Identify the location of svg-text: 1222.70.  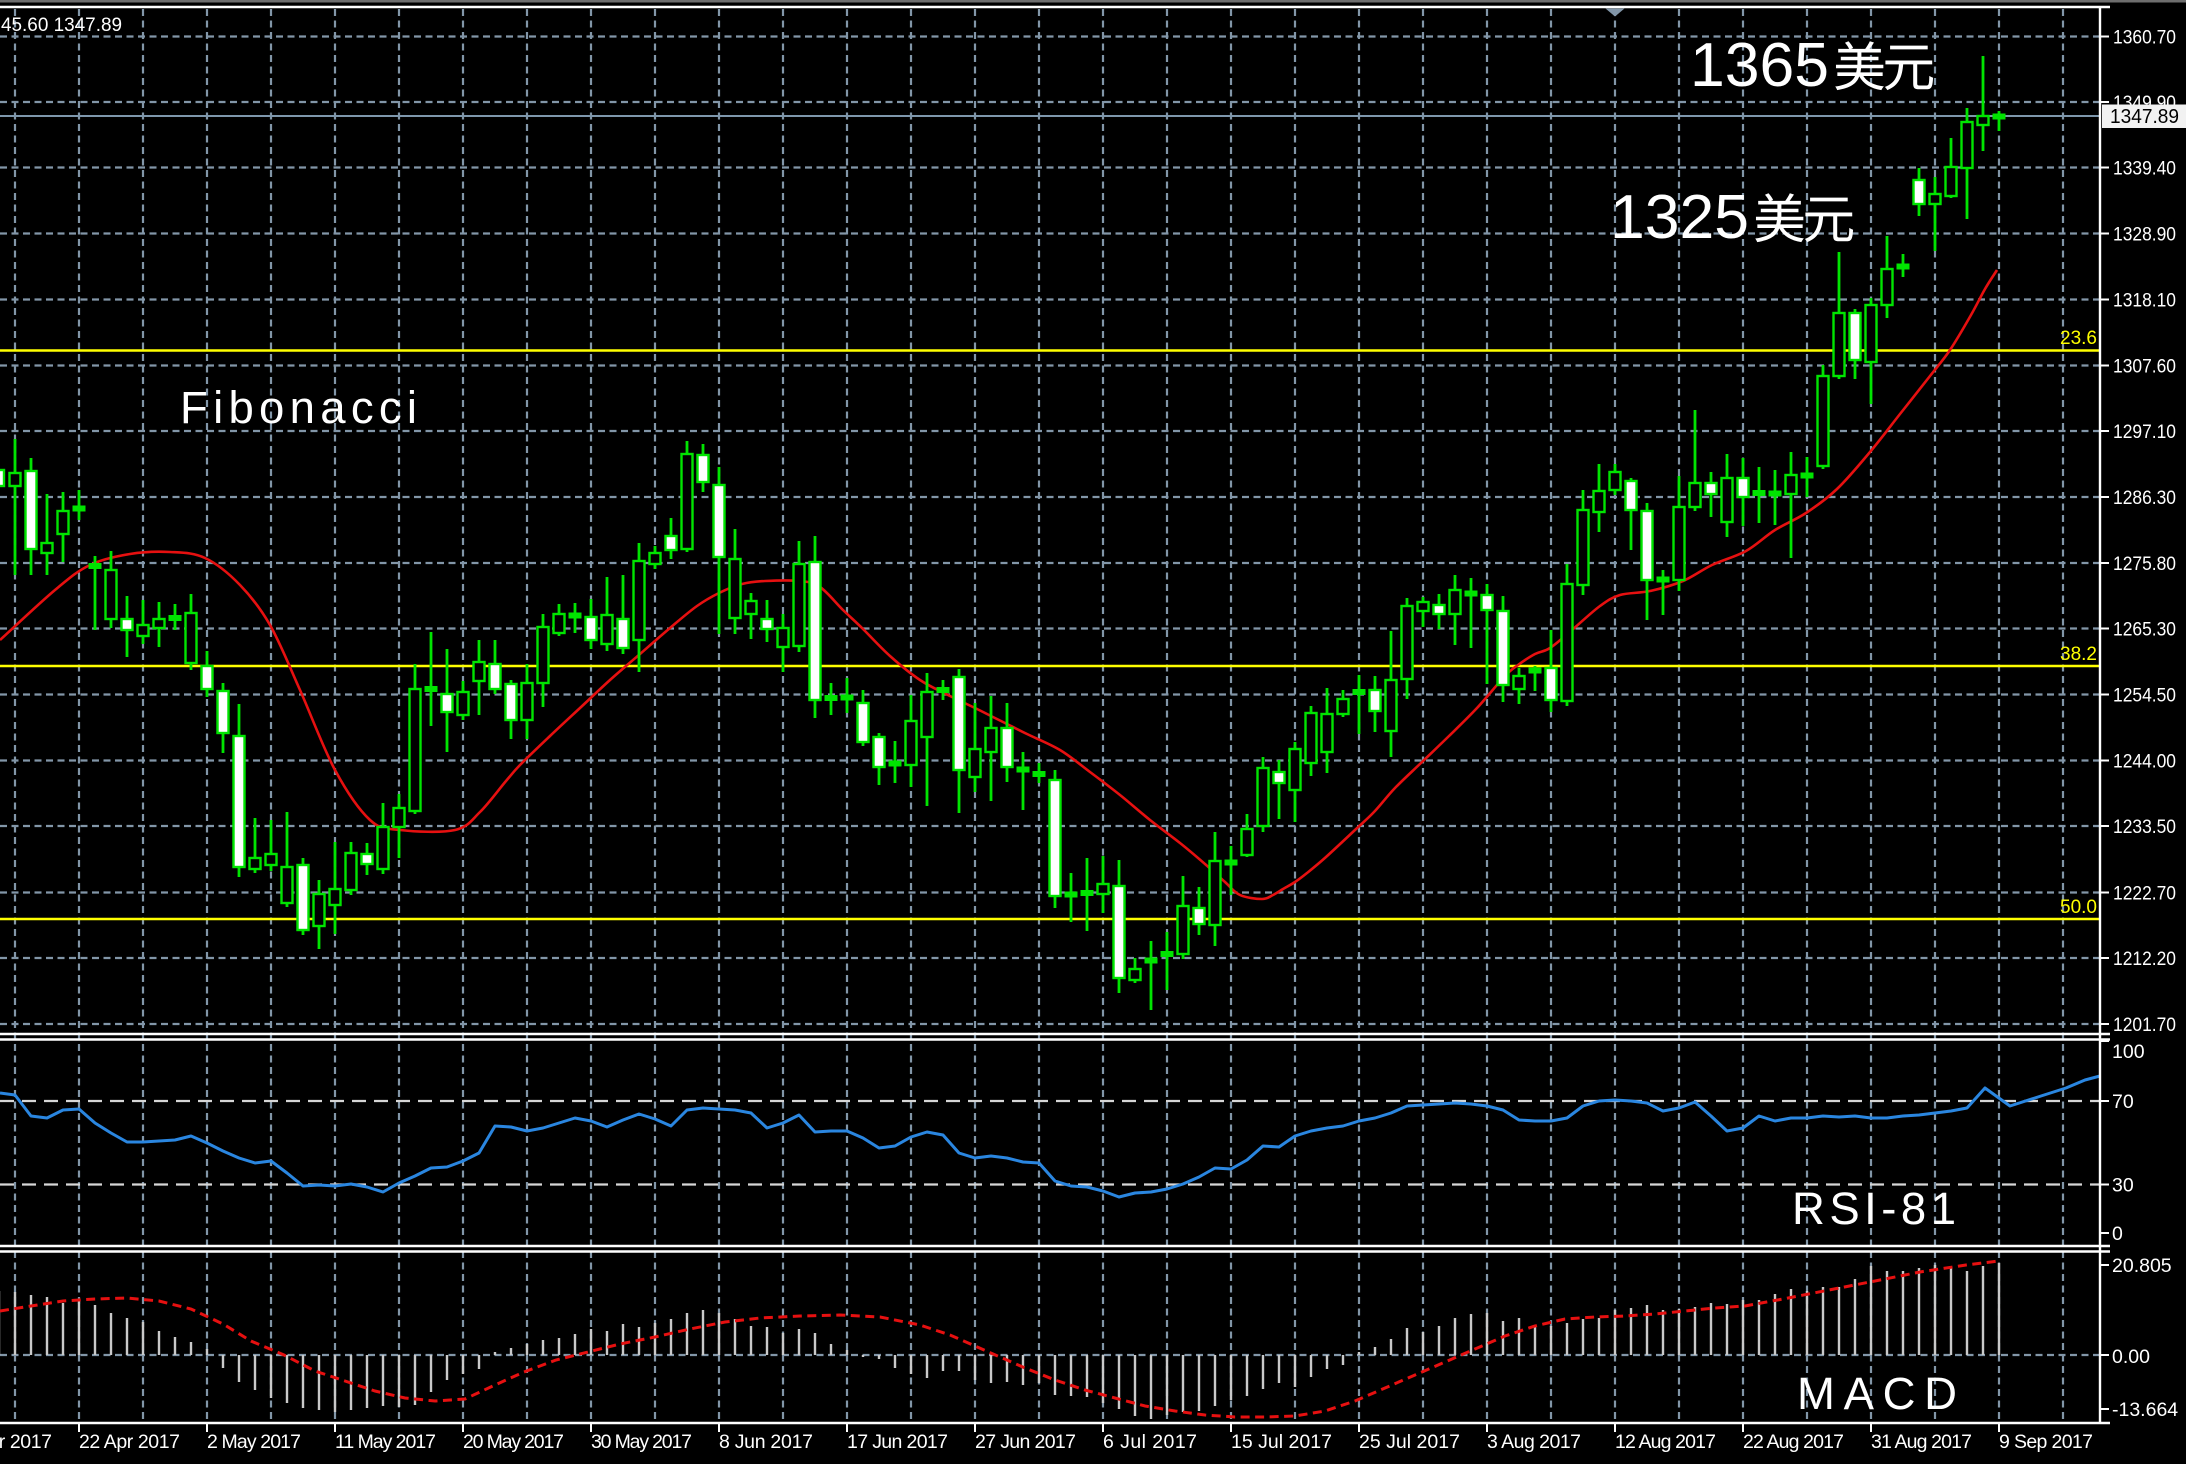
(2144, 894).